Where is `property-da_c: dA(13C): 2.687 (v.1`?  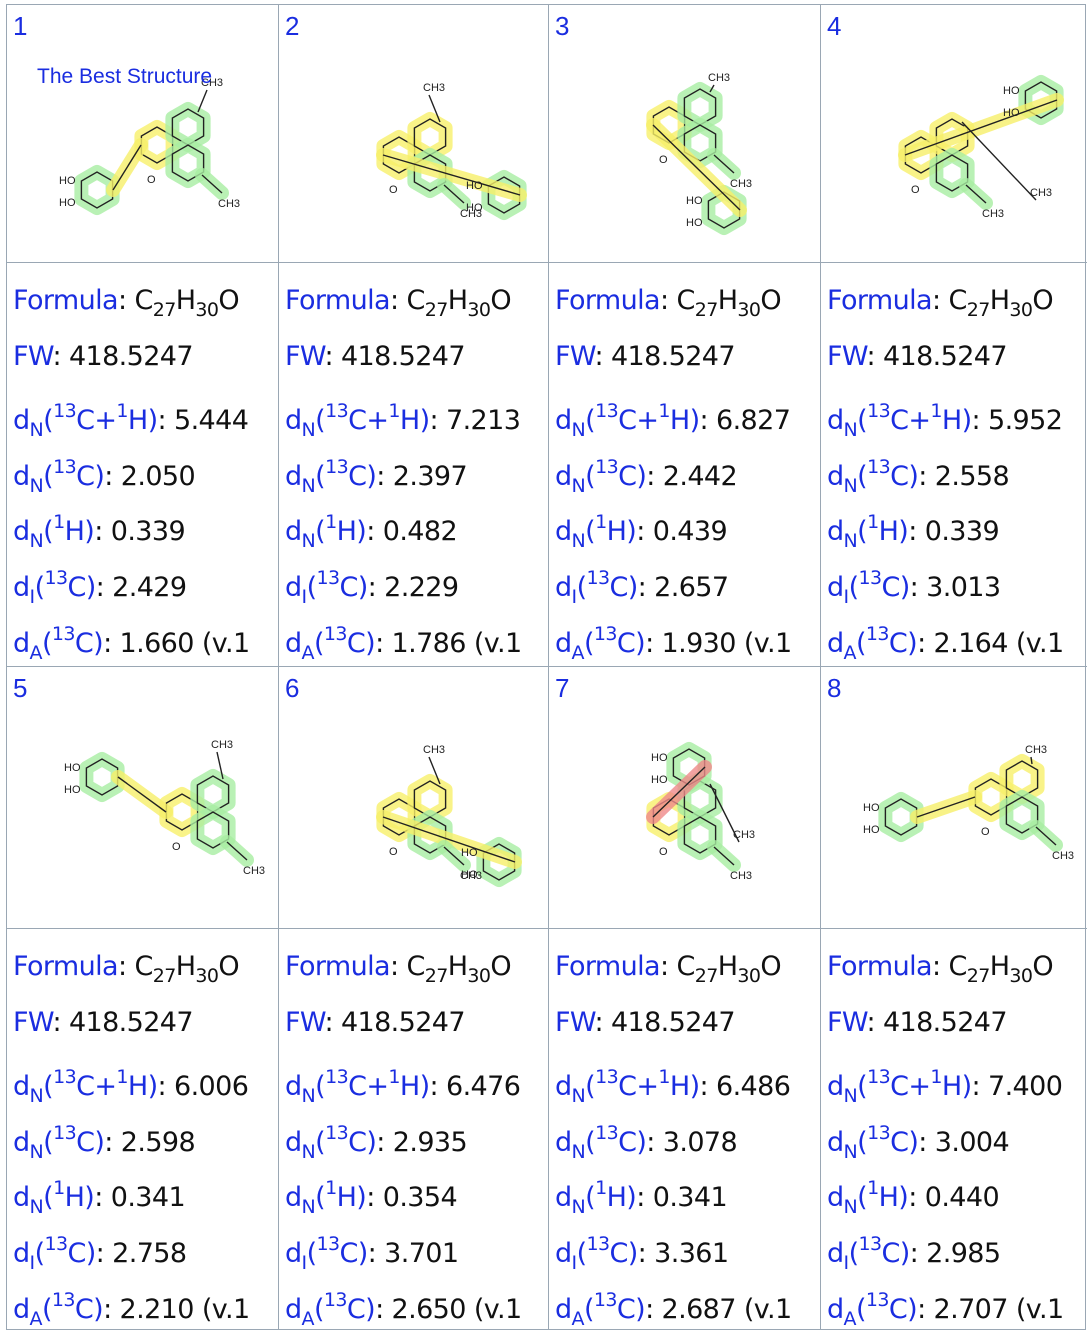 property-da_c: dA(13C): 2.687 (v.1 is located at coordinates (674, 1308).